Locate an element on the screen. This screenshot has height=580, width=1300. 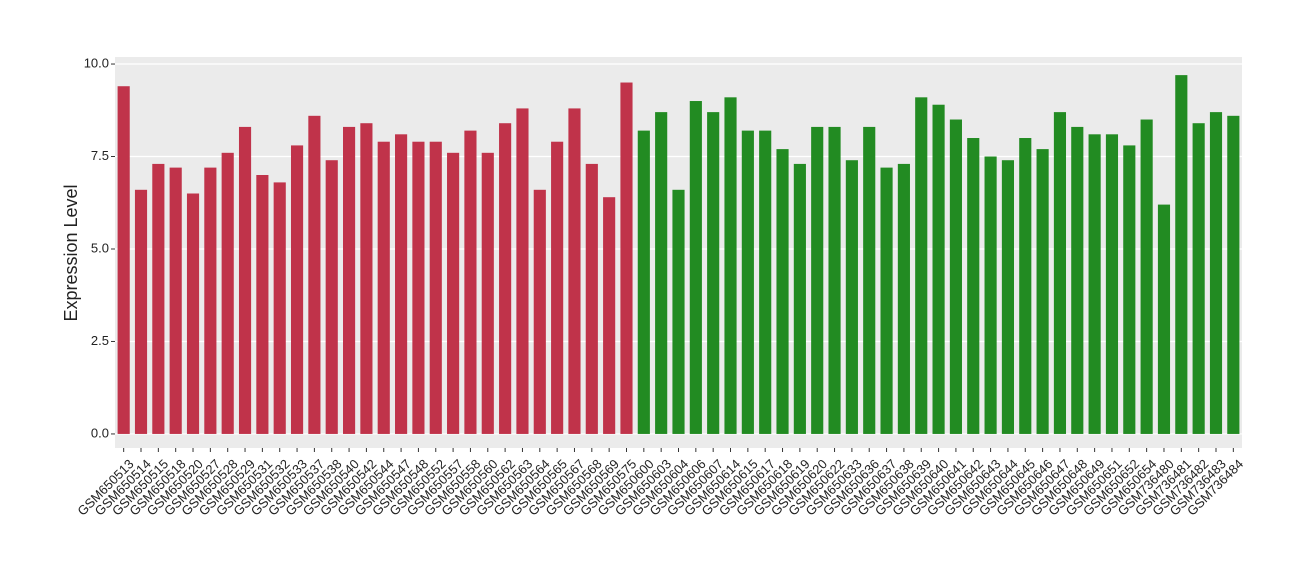
y-tick-label: 5.0 is located at coordinates (100, 247).